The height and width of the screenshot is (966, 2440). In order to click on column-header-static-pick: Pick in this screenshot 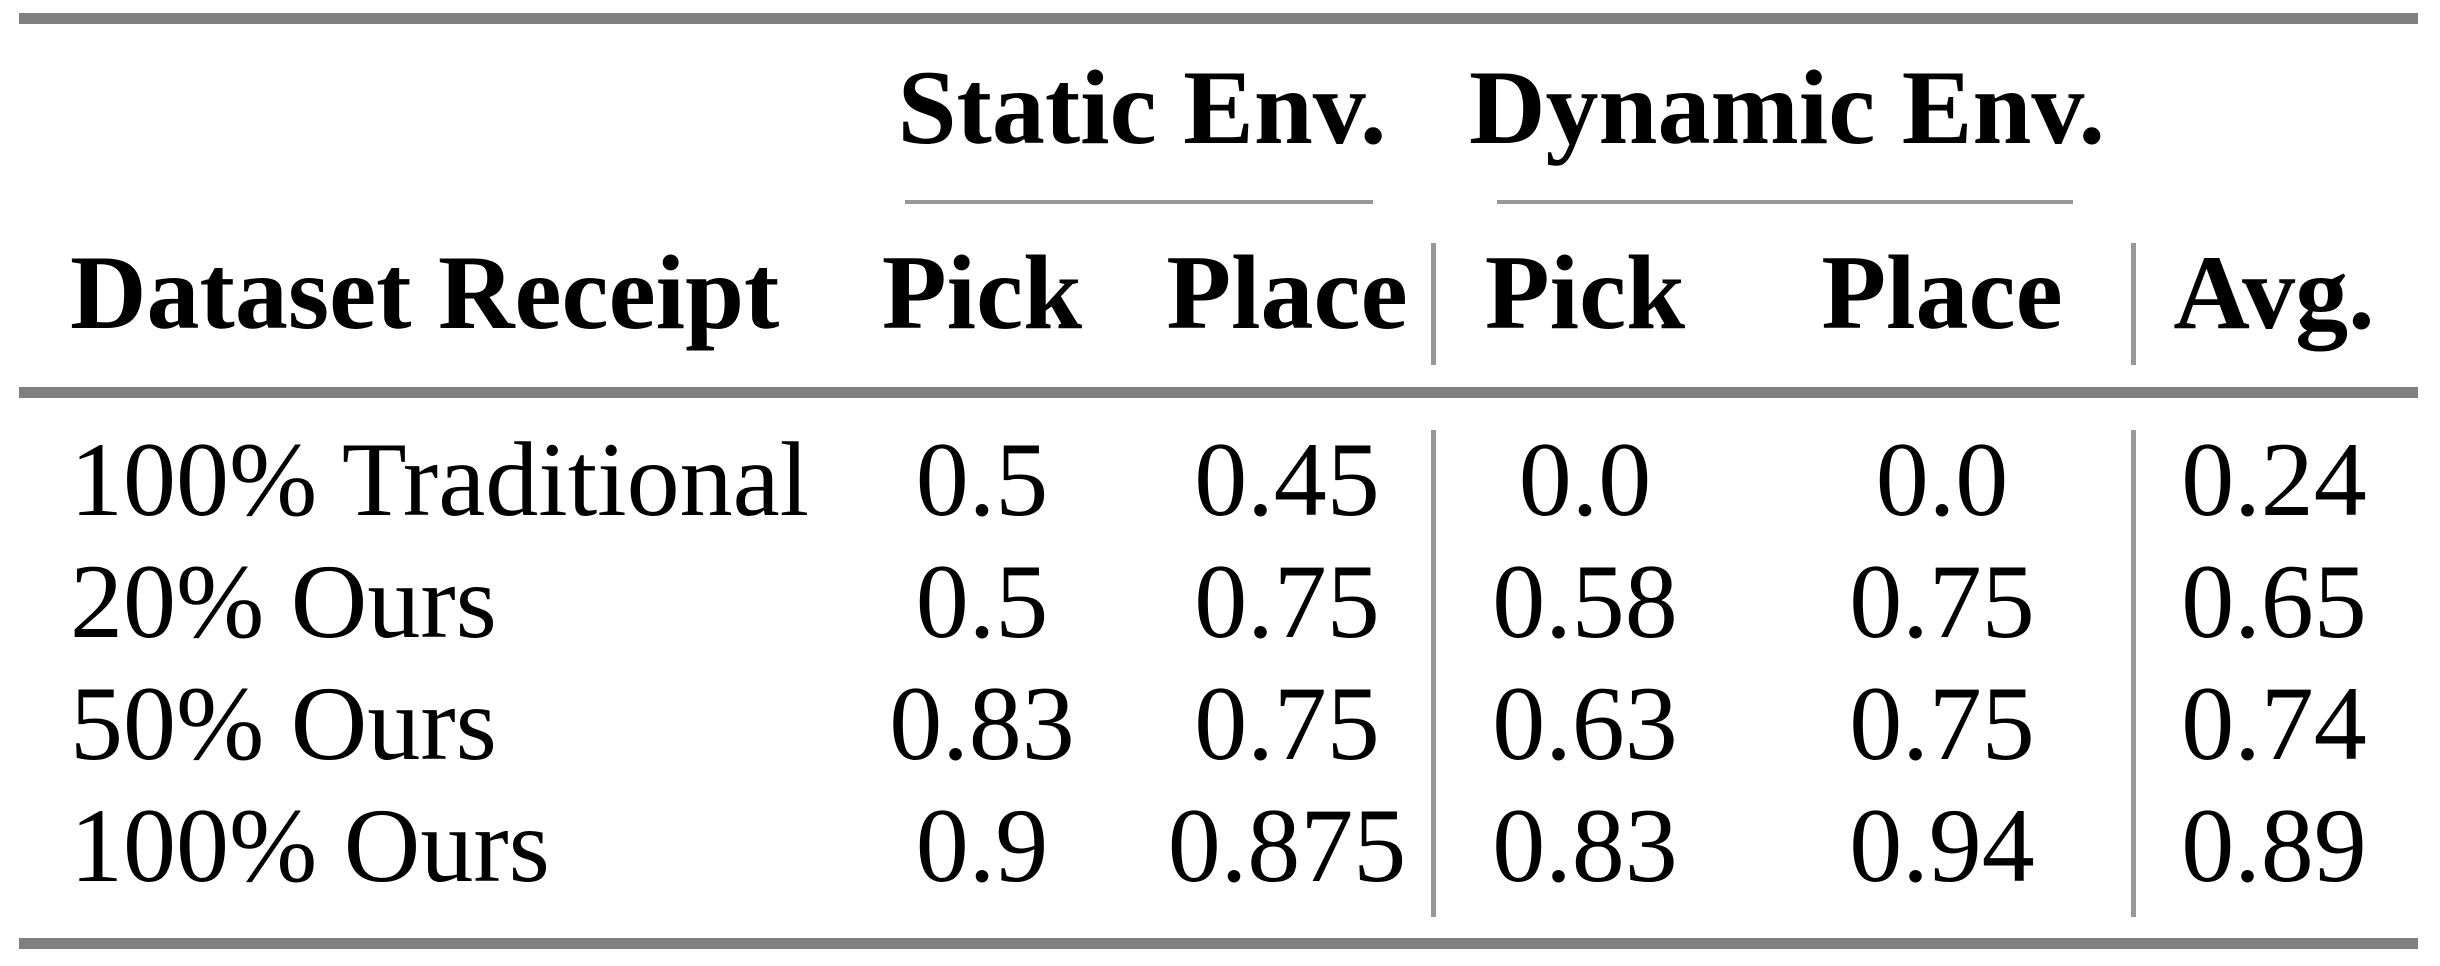, I will do `click(982, 292)`.